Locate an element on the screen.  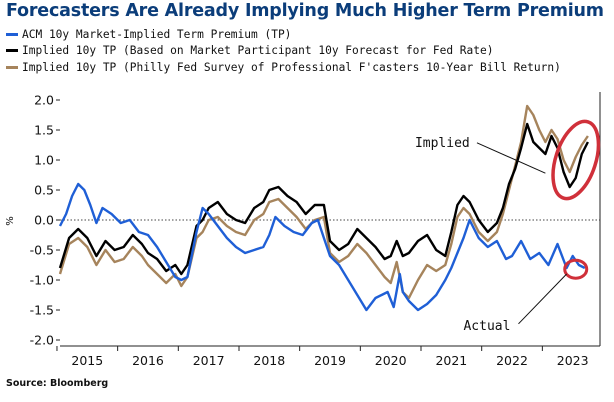
y-tick-label: -1.0 is located at coordinates (42, 280).